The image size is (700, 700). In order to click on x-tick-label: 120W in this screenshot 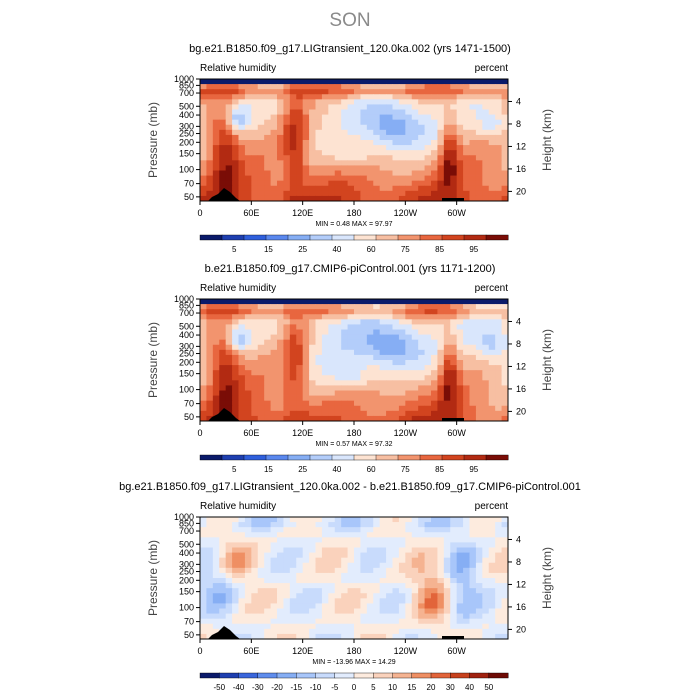, I will do `click(406, 213)`.